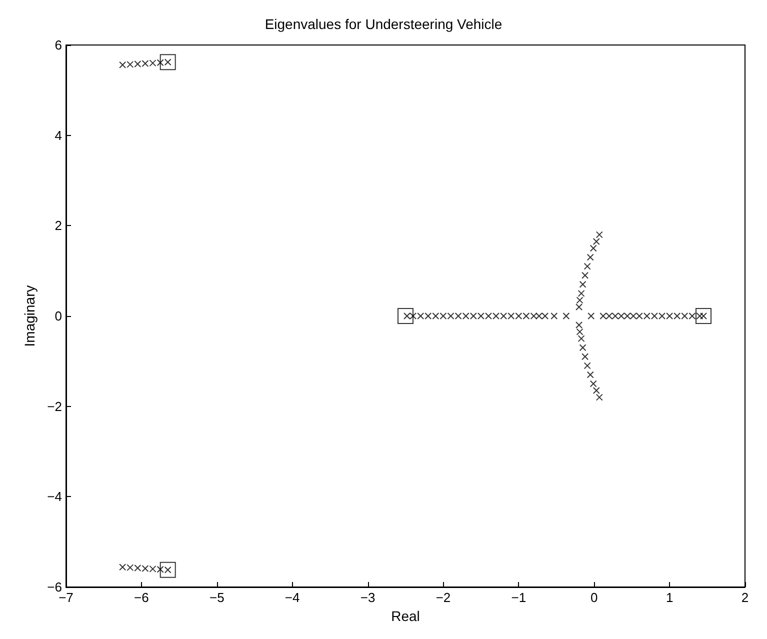  I want to click on x-tick-label: −3, so click(368, 597).